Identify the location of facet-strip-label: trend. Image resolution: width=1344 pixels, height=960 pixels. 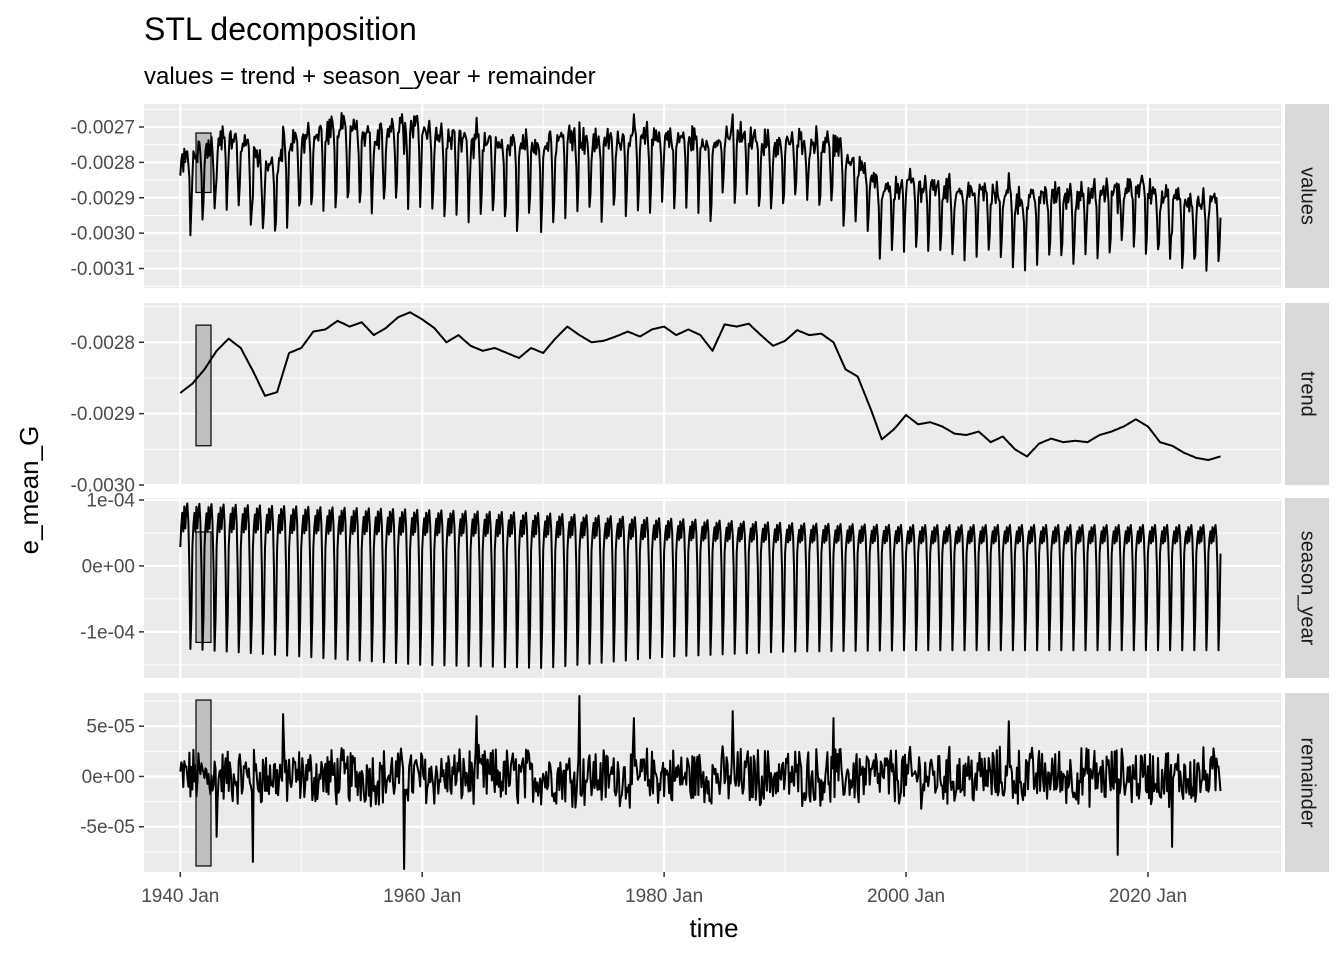
(1308, 394).